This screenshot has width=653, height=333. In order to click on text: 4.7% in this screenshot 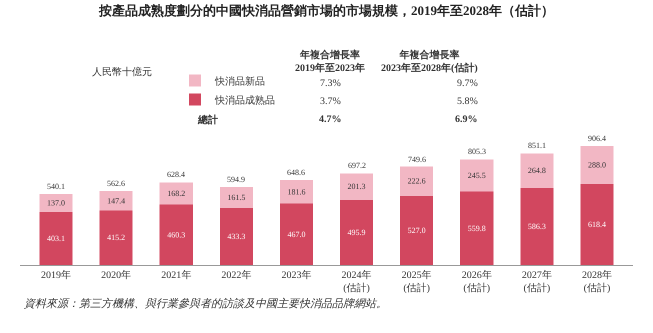, I will do `click(330, 119)`.